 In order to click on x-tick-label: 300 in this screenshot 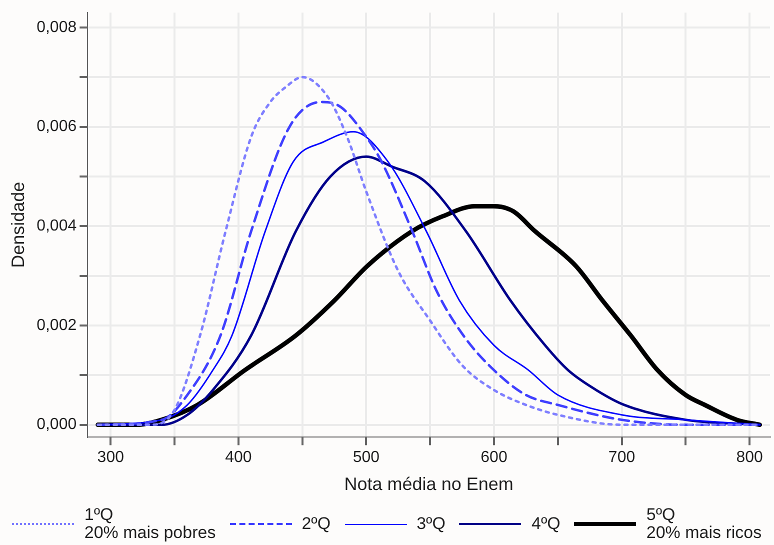, I will do `click(110, 457)`.